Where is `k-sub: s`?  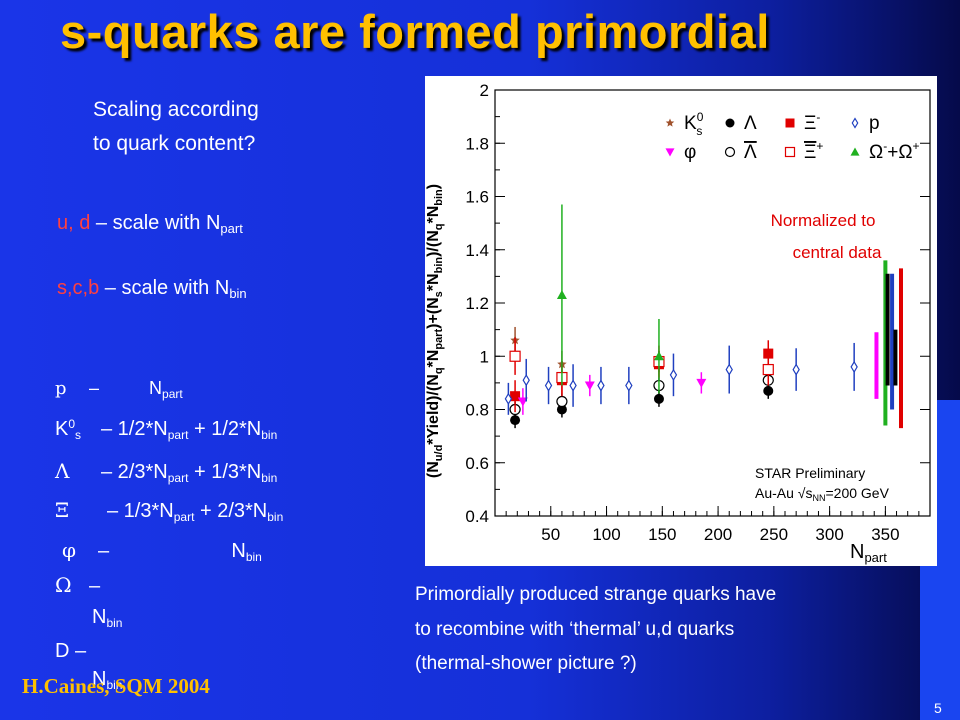
k-sub: s is located at coordinates (78, 435).